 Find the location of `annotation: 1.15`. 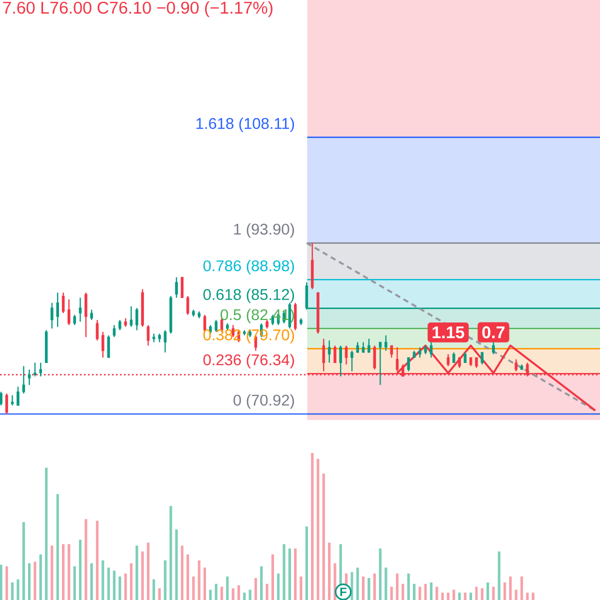

annotation: 1.15 is located at coordinates (448, 332).